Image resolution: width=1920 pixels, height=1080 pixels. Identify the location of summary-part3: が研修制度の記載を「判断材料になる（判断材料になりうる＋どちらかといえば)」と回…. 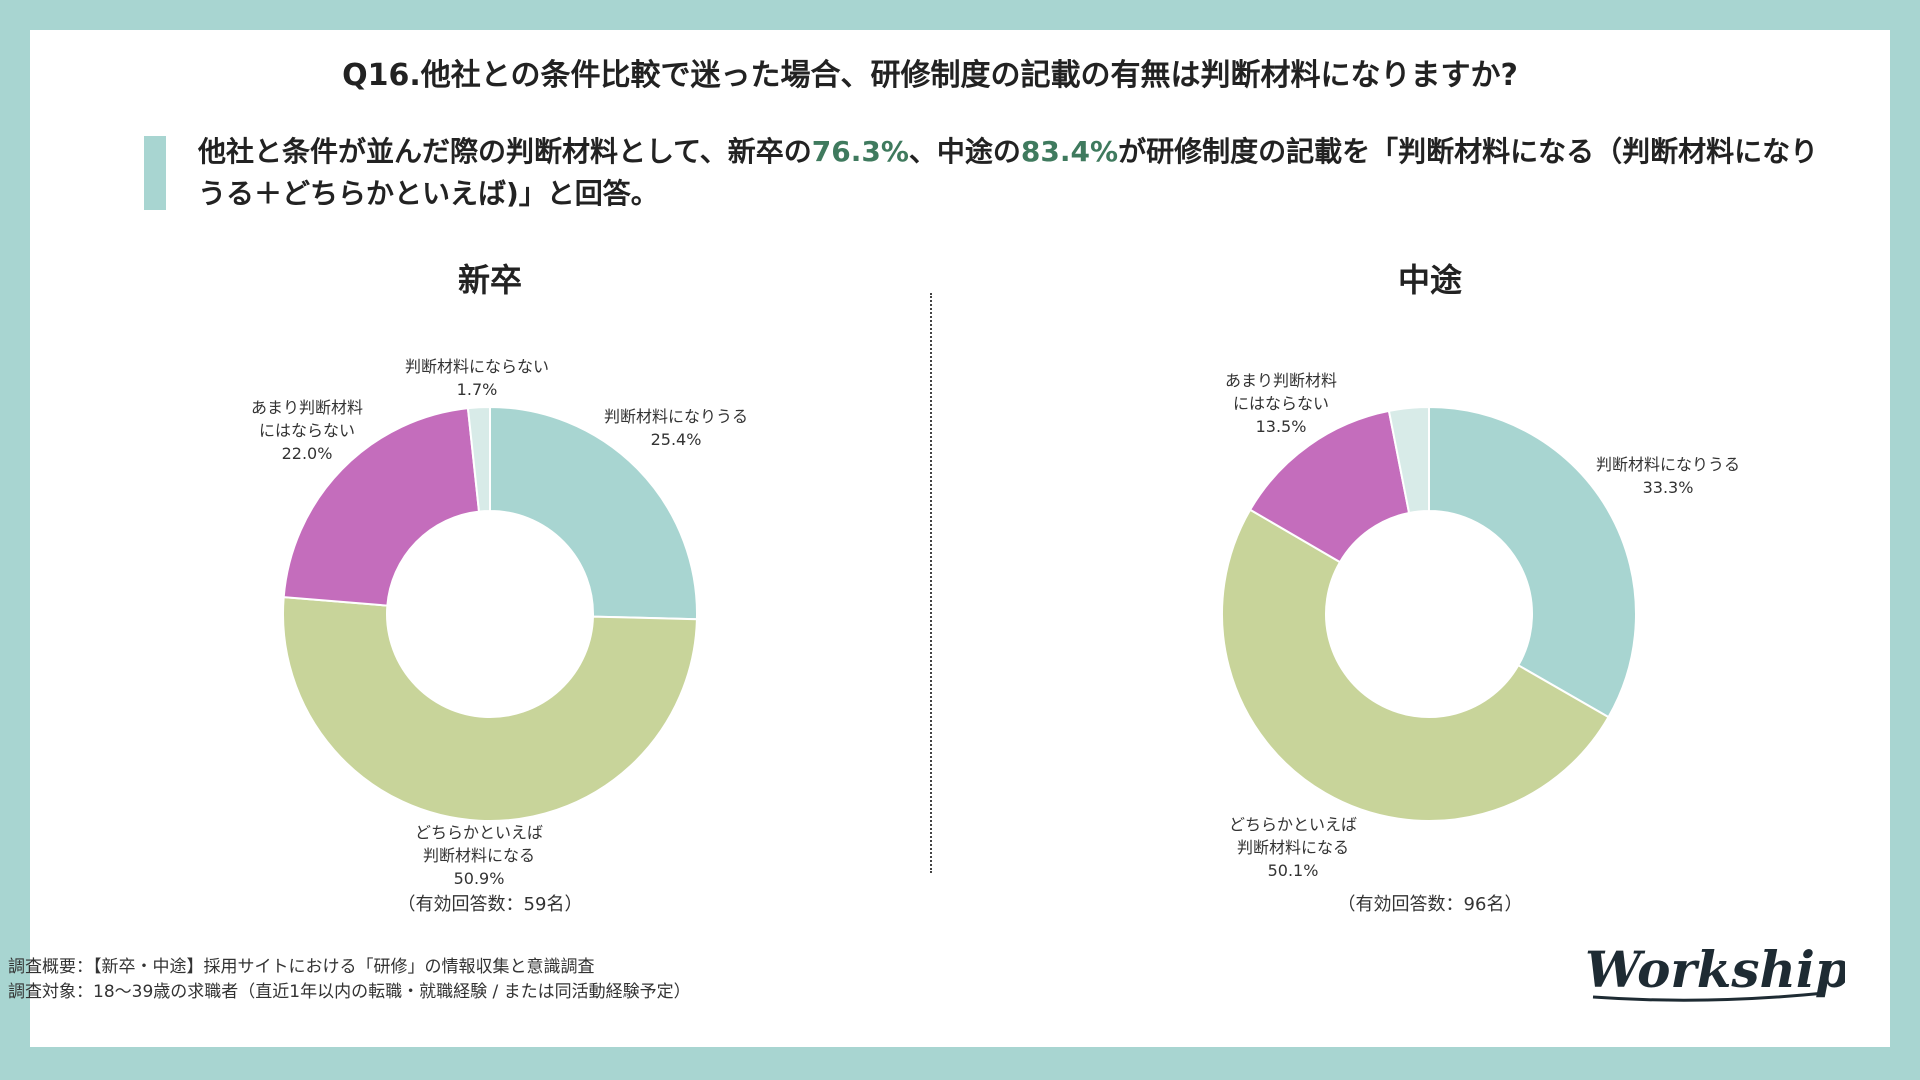
(1008, 172).